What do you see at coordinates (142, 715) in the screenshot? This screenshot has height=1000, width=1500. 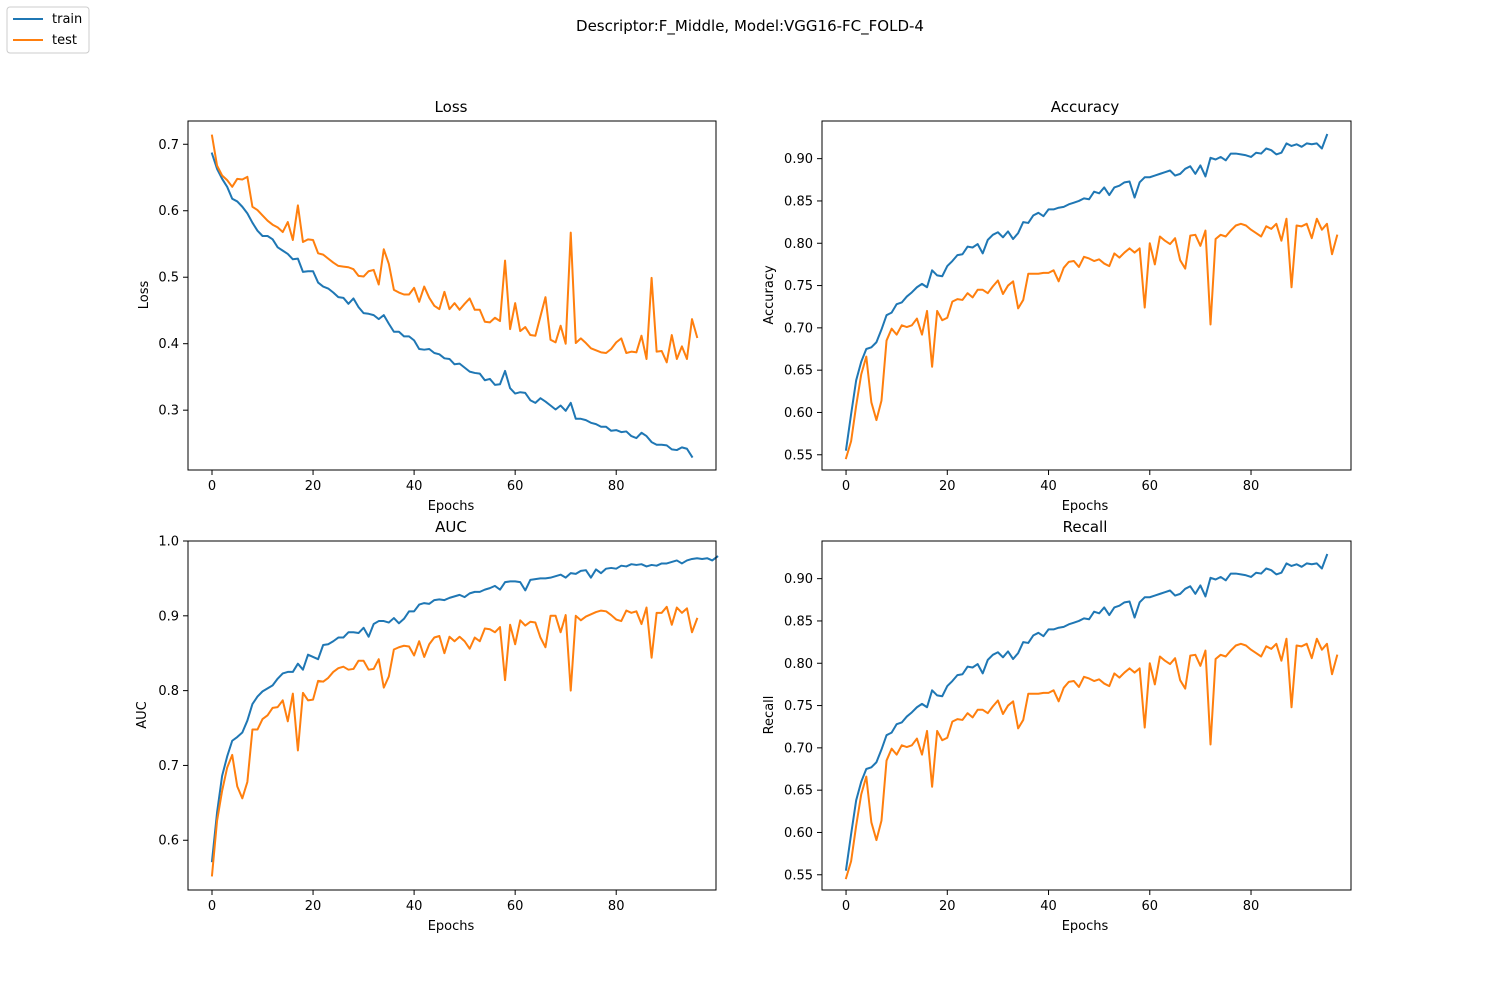 I see `y-axis-label: AUC` at bounding box center [142, 715].